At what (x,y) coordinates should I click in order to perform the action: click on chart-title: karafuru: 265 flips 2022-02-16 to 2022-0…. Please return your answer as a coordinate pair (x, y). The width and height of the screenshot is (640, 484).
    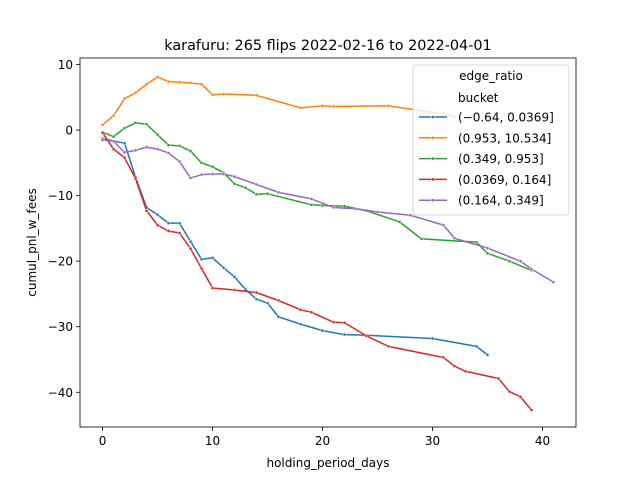
    Looking at the image, I should click on (327, 46).